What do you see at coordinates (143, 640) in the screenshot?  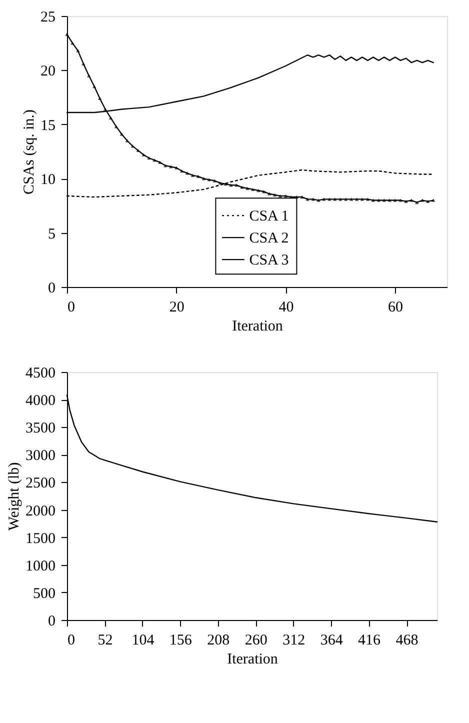 I see `x-tick-label: 104` at bounding box center [143, 640].